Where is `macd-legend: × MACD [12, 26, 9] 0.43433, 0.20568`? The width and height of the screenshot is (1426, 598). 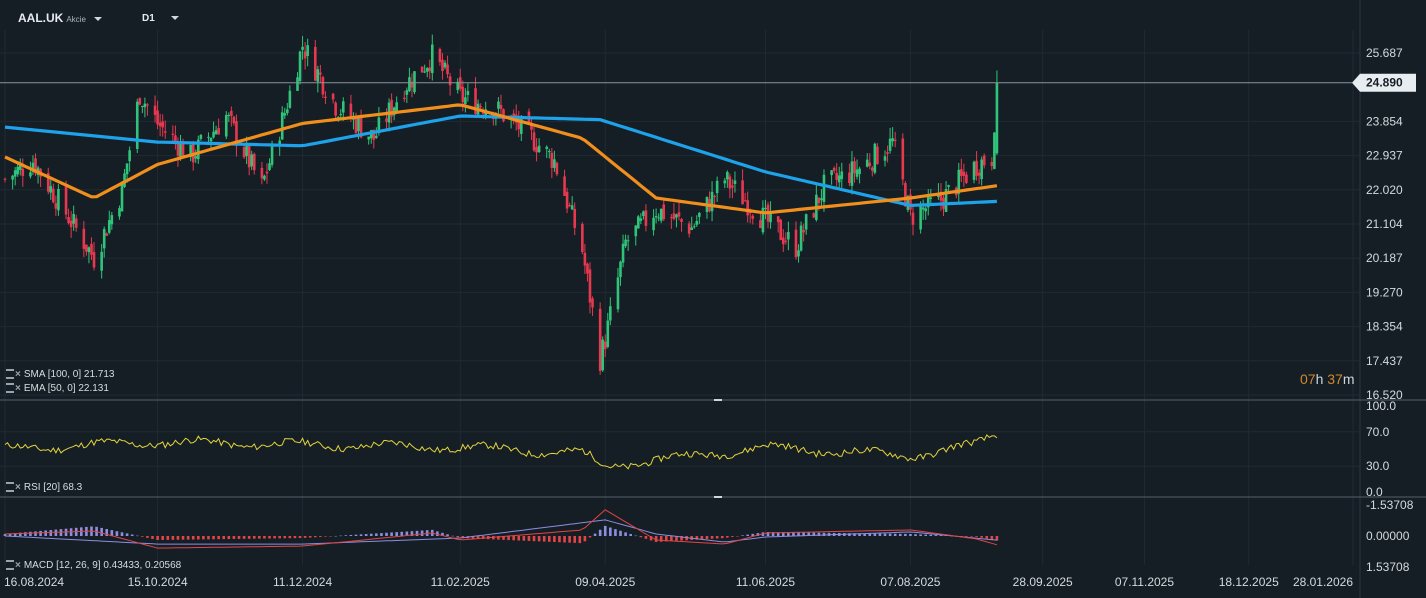
macd-legend: × MACD [12, 26, 9] 0.43433, 0.20568 is located at coordinates (93, 565).